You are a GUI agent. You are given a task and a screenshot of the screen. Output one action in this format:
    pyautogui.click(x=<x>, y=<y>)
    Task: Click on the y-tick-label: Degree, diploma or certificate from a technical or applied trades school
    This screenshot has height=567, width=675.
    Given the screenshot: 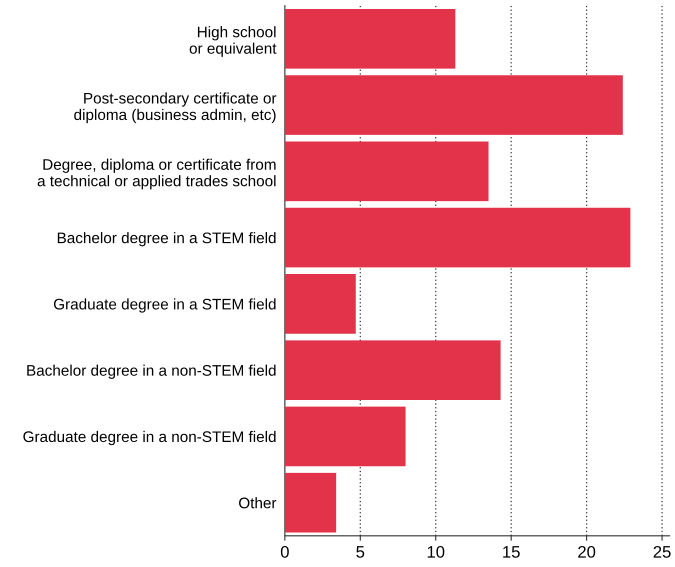 What is the action you would take?
    pyautogui.click(x=157, y=174)
    